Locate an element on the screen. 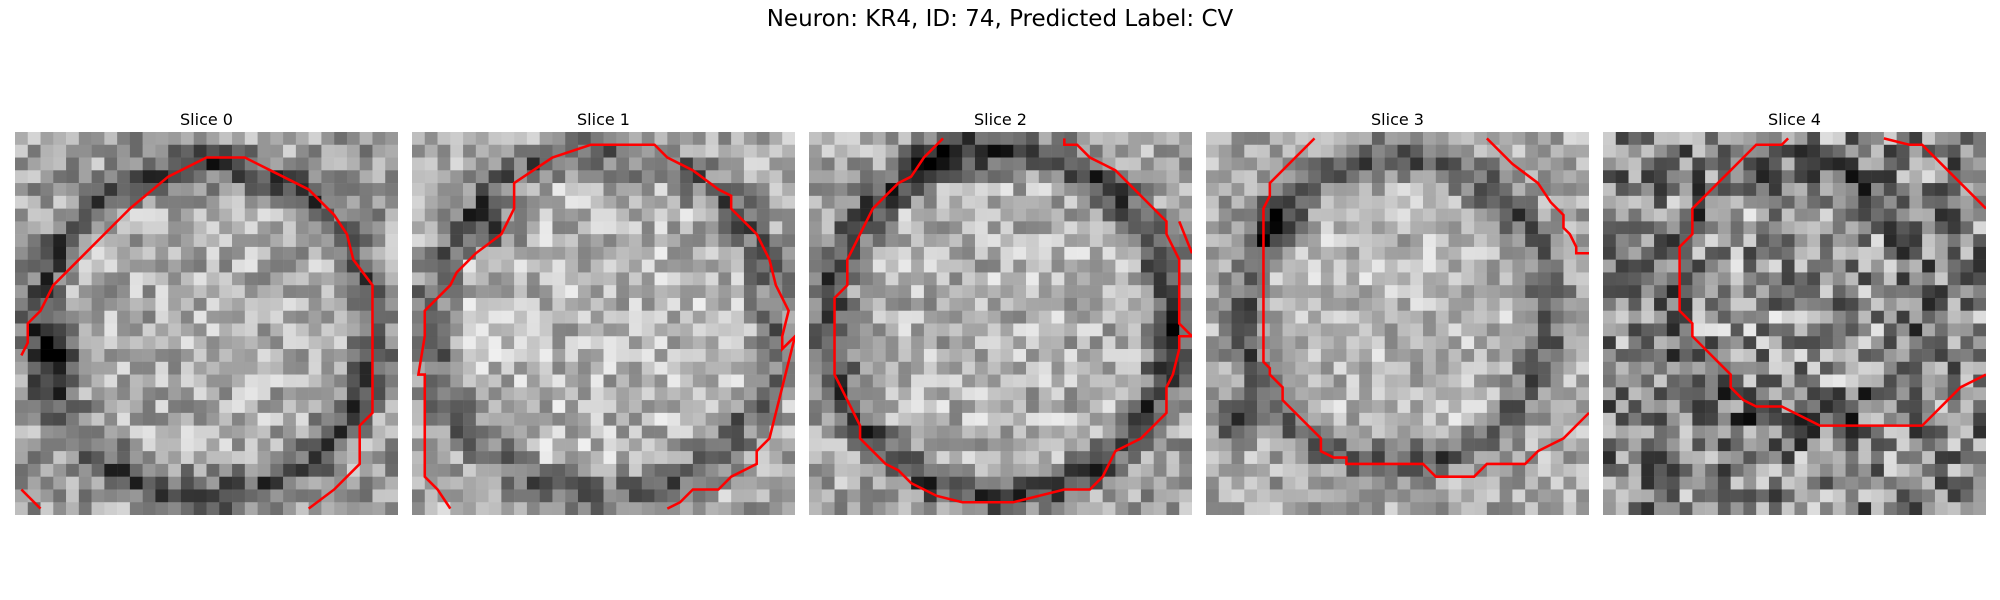 The width and height of the screenshot is (2000, 600). contour-line-0b is located at coordinates (31, 499).